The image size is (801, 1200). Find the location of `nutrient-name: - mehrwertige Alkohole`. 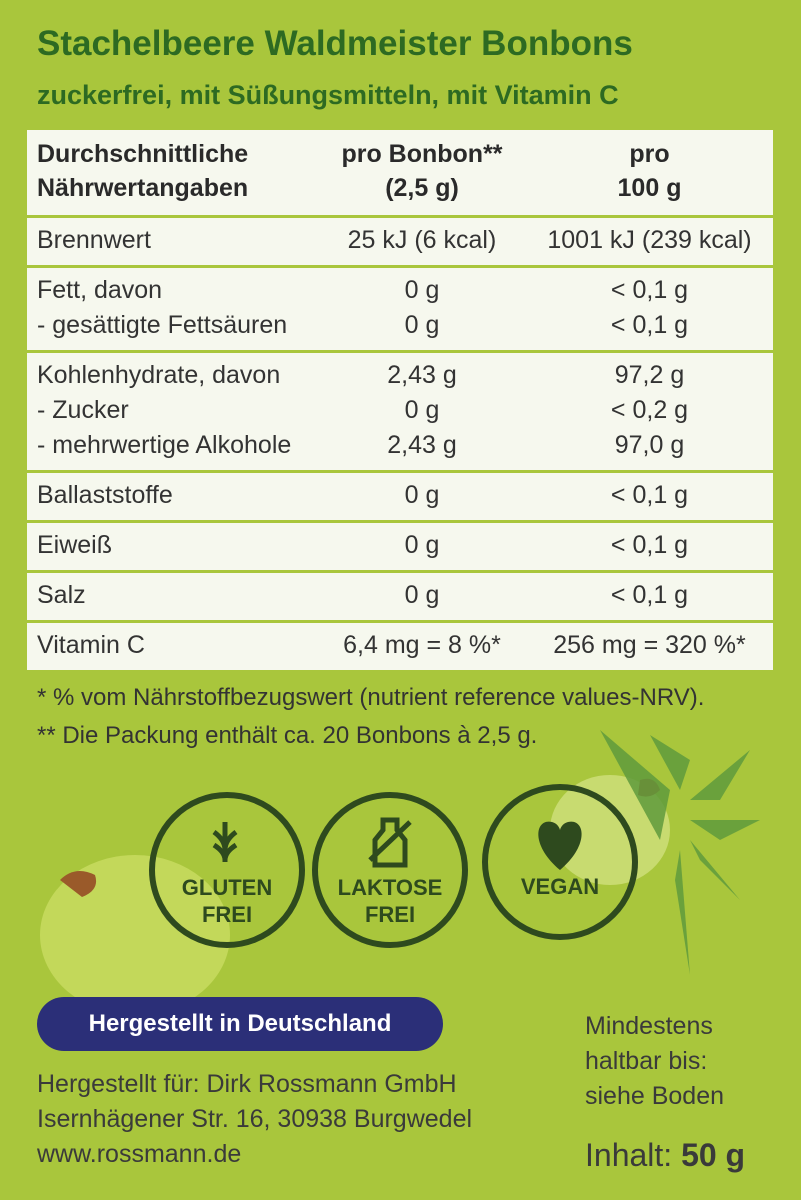

nutrient-name: - mehrwertige Alkohole is located at coordinates (164, 445).